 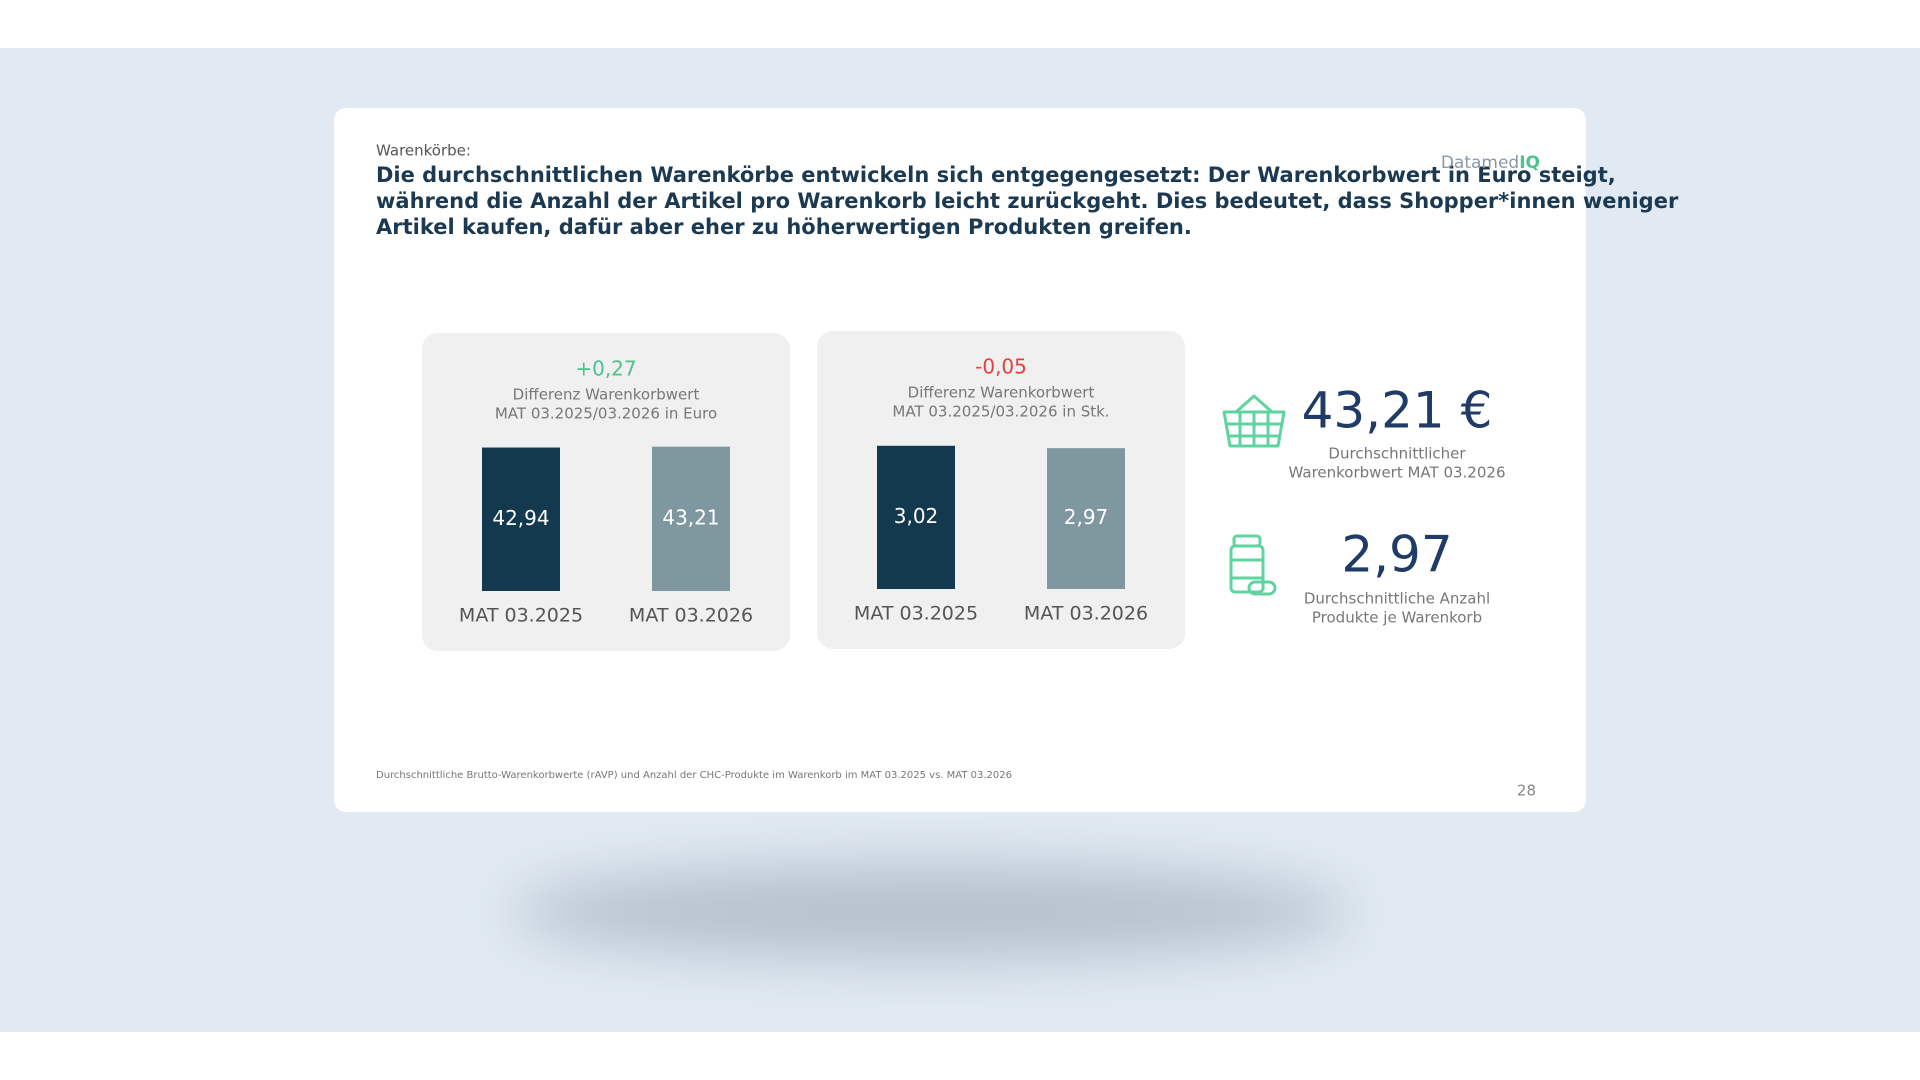 What do you see at coordinates (1397, 454) in the screenshot?
I see `kpi-label: Durchschnittlicher` at bounding box center [1397, 454].